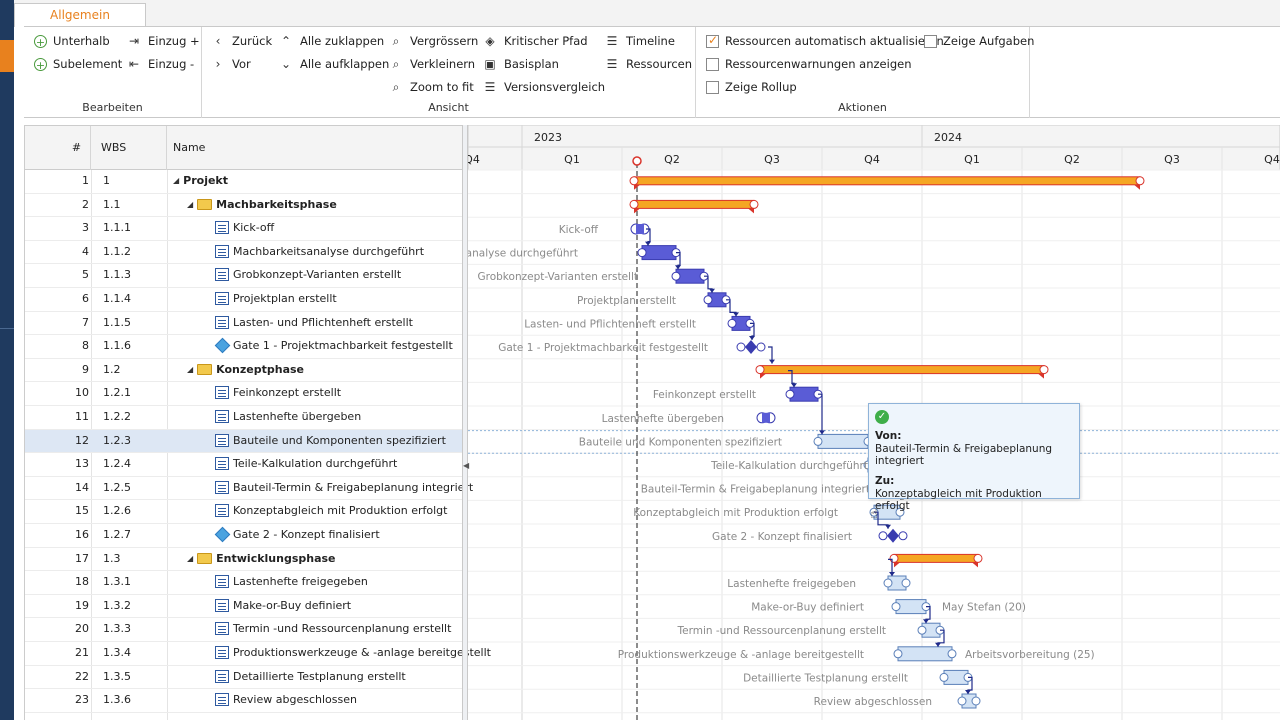 The width and height of the screenshot is (1280, 720). I want to click on collapse-left-icon: ◀, so click(466, 465).